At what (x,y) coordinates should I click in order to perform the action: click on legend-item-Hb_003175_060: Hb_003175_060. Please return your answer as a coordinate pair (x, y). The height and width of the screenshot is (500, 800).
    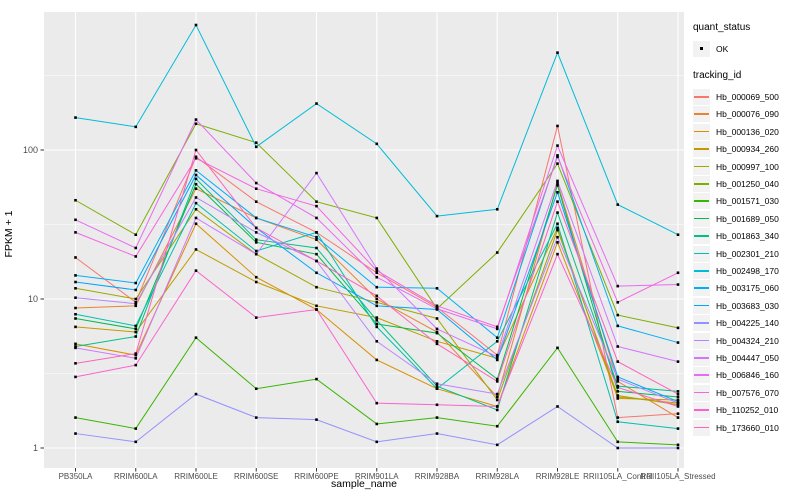
    Looking at the image, I should click on (746, 288).